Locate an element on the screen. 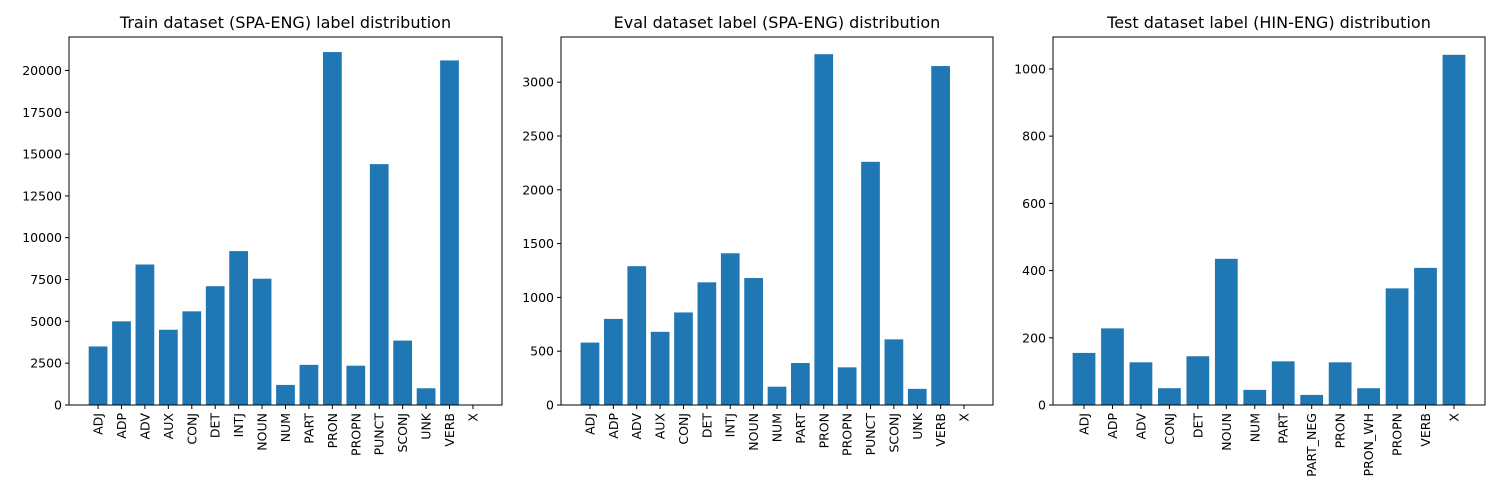  x-tick-label: PRON is located at coordinates (823, 430).